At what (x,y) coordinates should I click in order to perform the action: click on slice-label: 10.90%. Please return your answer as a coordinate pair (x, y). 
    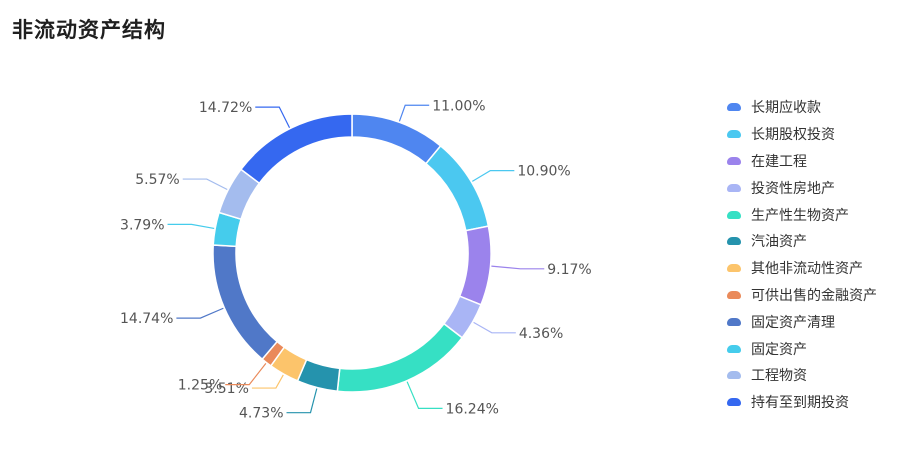
    Looking at the image, I should click on (543, 172).